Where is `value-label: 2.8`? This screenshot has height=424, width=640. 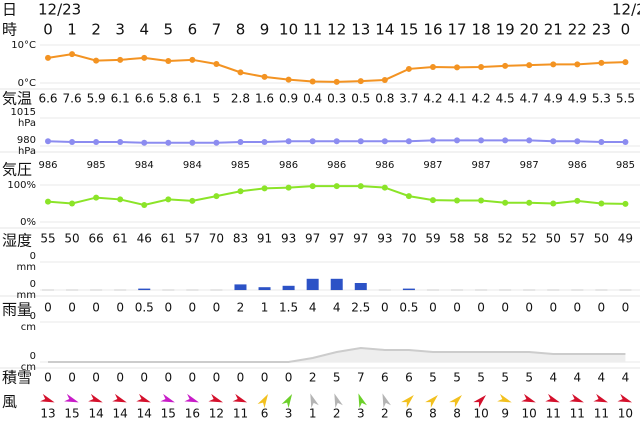
value-label: 2.8 is located at coordinates (240, 99).